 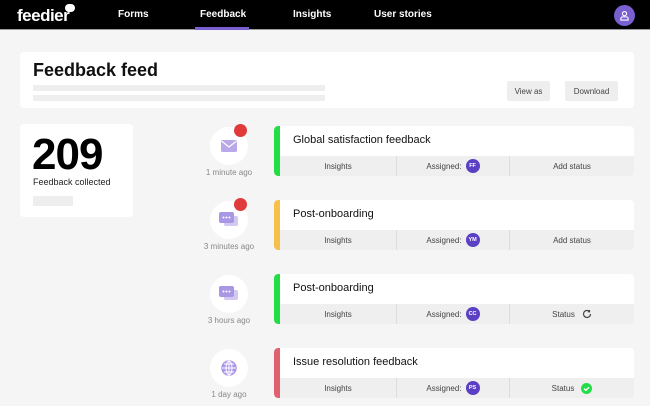 What do you see at coordinates (72, 182) in the screenshot?
I see `feedback-count-label: Feedback collected` at bounding box center [72, 182].